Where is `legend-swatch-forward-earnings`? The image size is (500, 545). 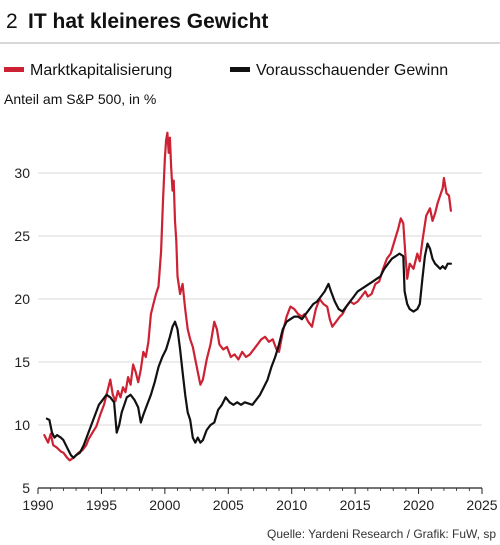 legend-swatch-forward-earnings is located at coordinates (240, 69).